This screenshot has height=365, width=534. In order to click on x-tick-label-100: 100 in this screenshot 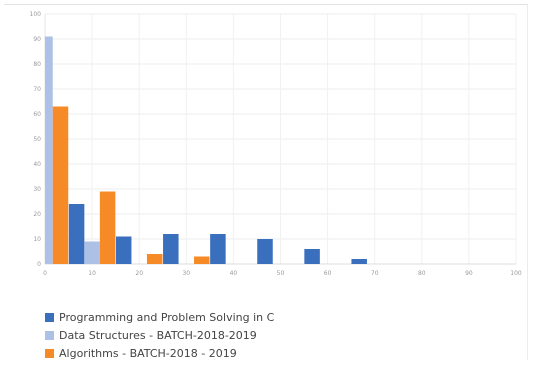, I will do `click(516, 273)`.